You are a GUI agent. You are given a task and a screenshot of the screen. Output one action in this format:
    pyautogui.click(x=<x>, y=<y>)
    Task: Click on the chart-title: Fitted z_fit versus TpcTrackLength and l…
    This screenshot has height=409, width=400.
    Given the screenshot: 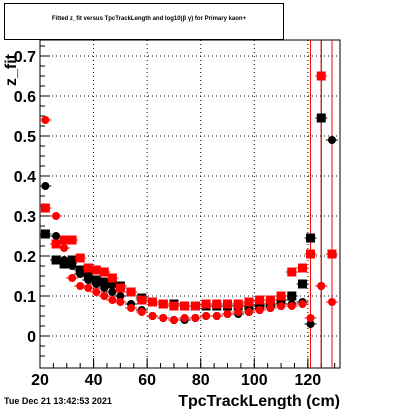 What is the action you would take?
    pyautogui.click(x=149, y=19)
    